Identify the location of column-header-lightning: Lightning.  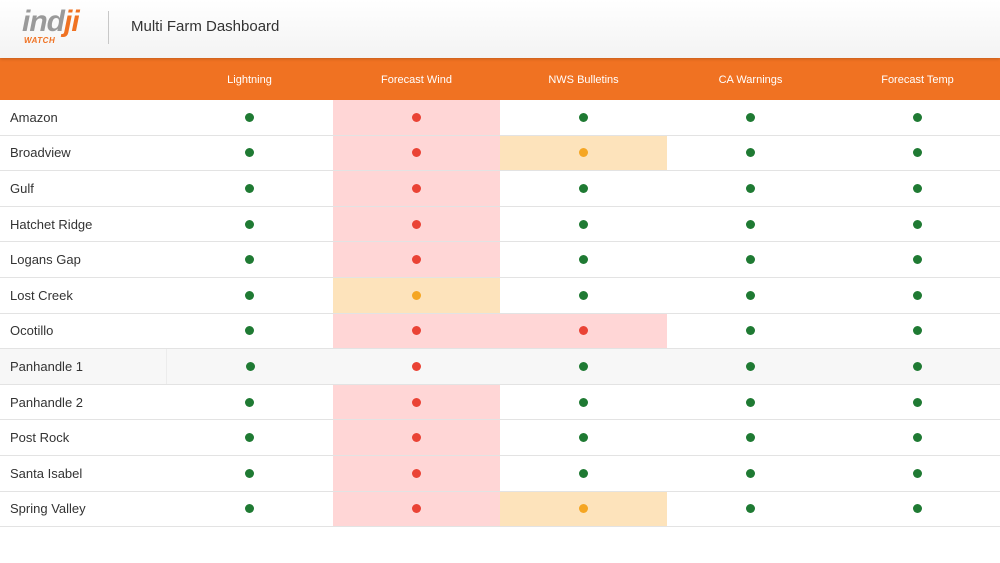
(249, 80).